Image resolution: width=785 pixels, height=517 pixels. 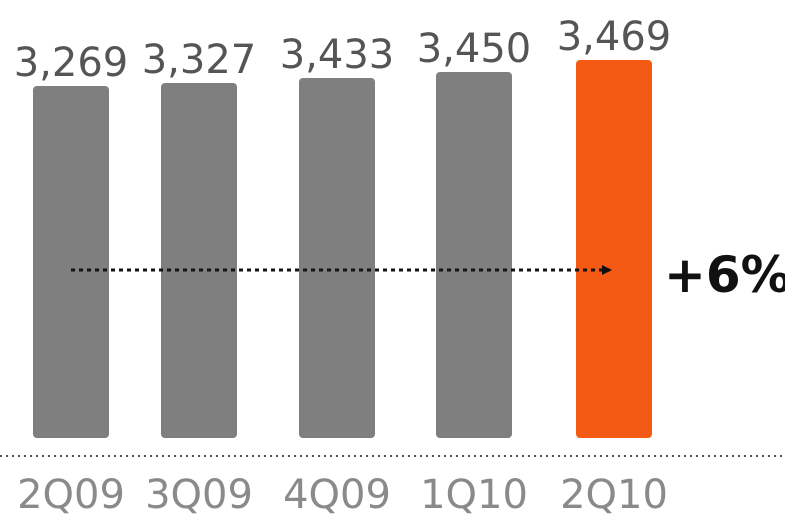 What do you see at coordinates (337, 494) in the screenshot?
I see `category-label-4q09: 4Q09` at bounding box center [337, 494].